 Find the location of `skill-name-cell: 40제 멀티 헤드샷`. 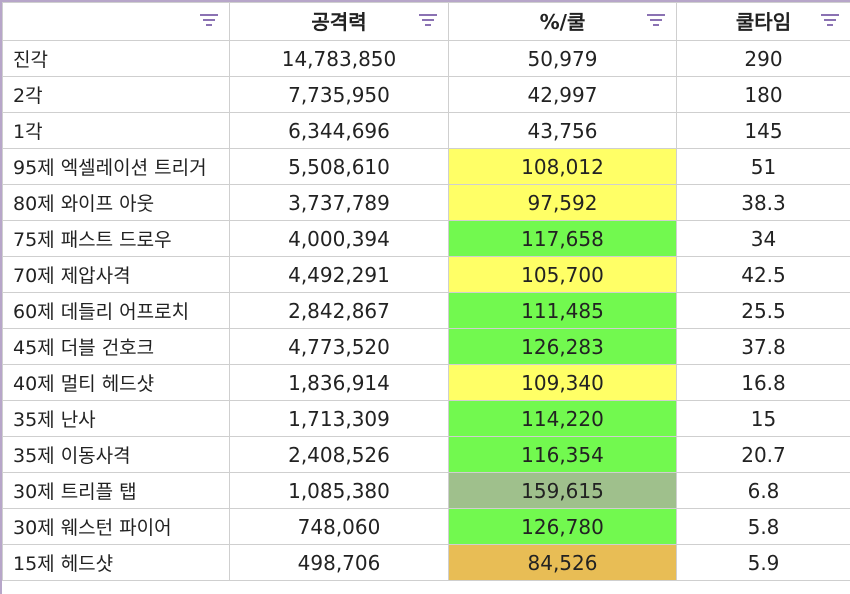

skill-name-cell: 40제 멀티 헤드샷 is located at coordinates (116, 382).